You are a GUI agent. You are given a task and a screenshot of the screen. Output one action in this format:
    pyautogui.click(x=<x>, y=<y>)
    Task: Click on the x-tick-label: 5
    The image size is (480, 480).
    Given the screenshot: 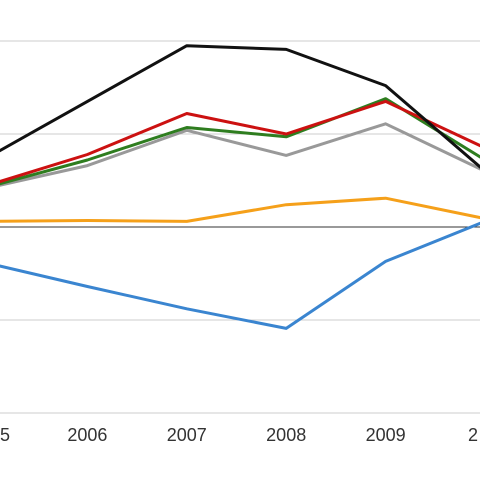 What is the action you would take?
    pyautogui.click(x=5, y=435)
    